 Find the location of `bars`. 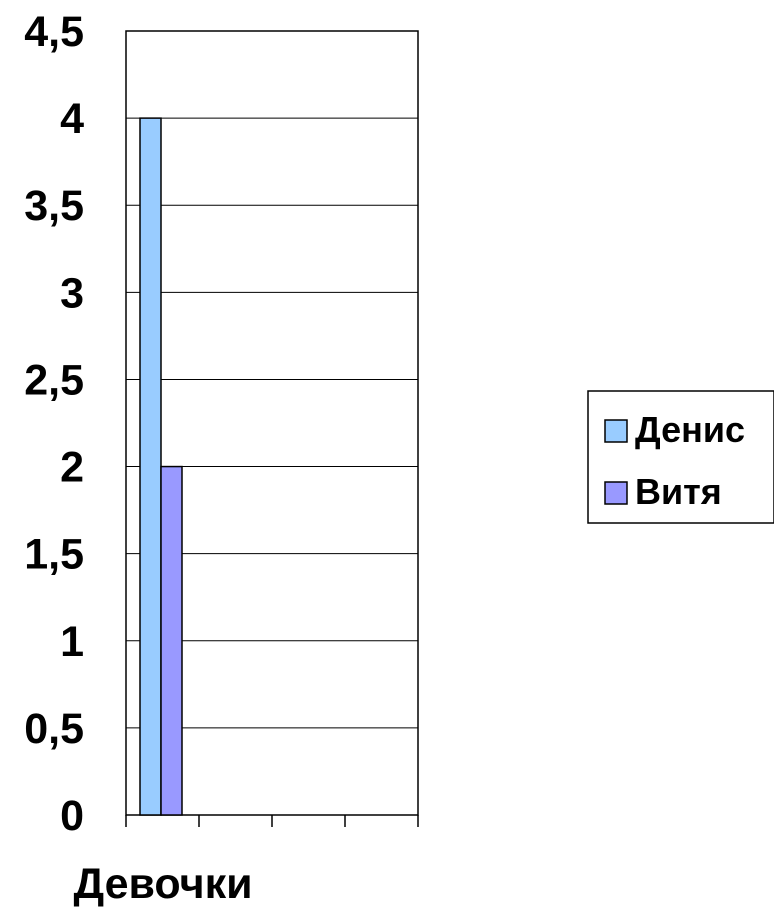

bars is located at coordinates (161, 466).